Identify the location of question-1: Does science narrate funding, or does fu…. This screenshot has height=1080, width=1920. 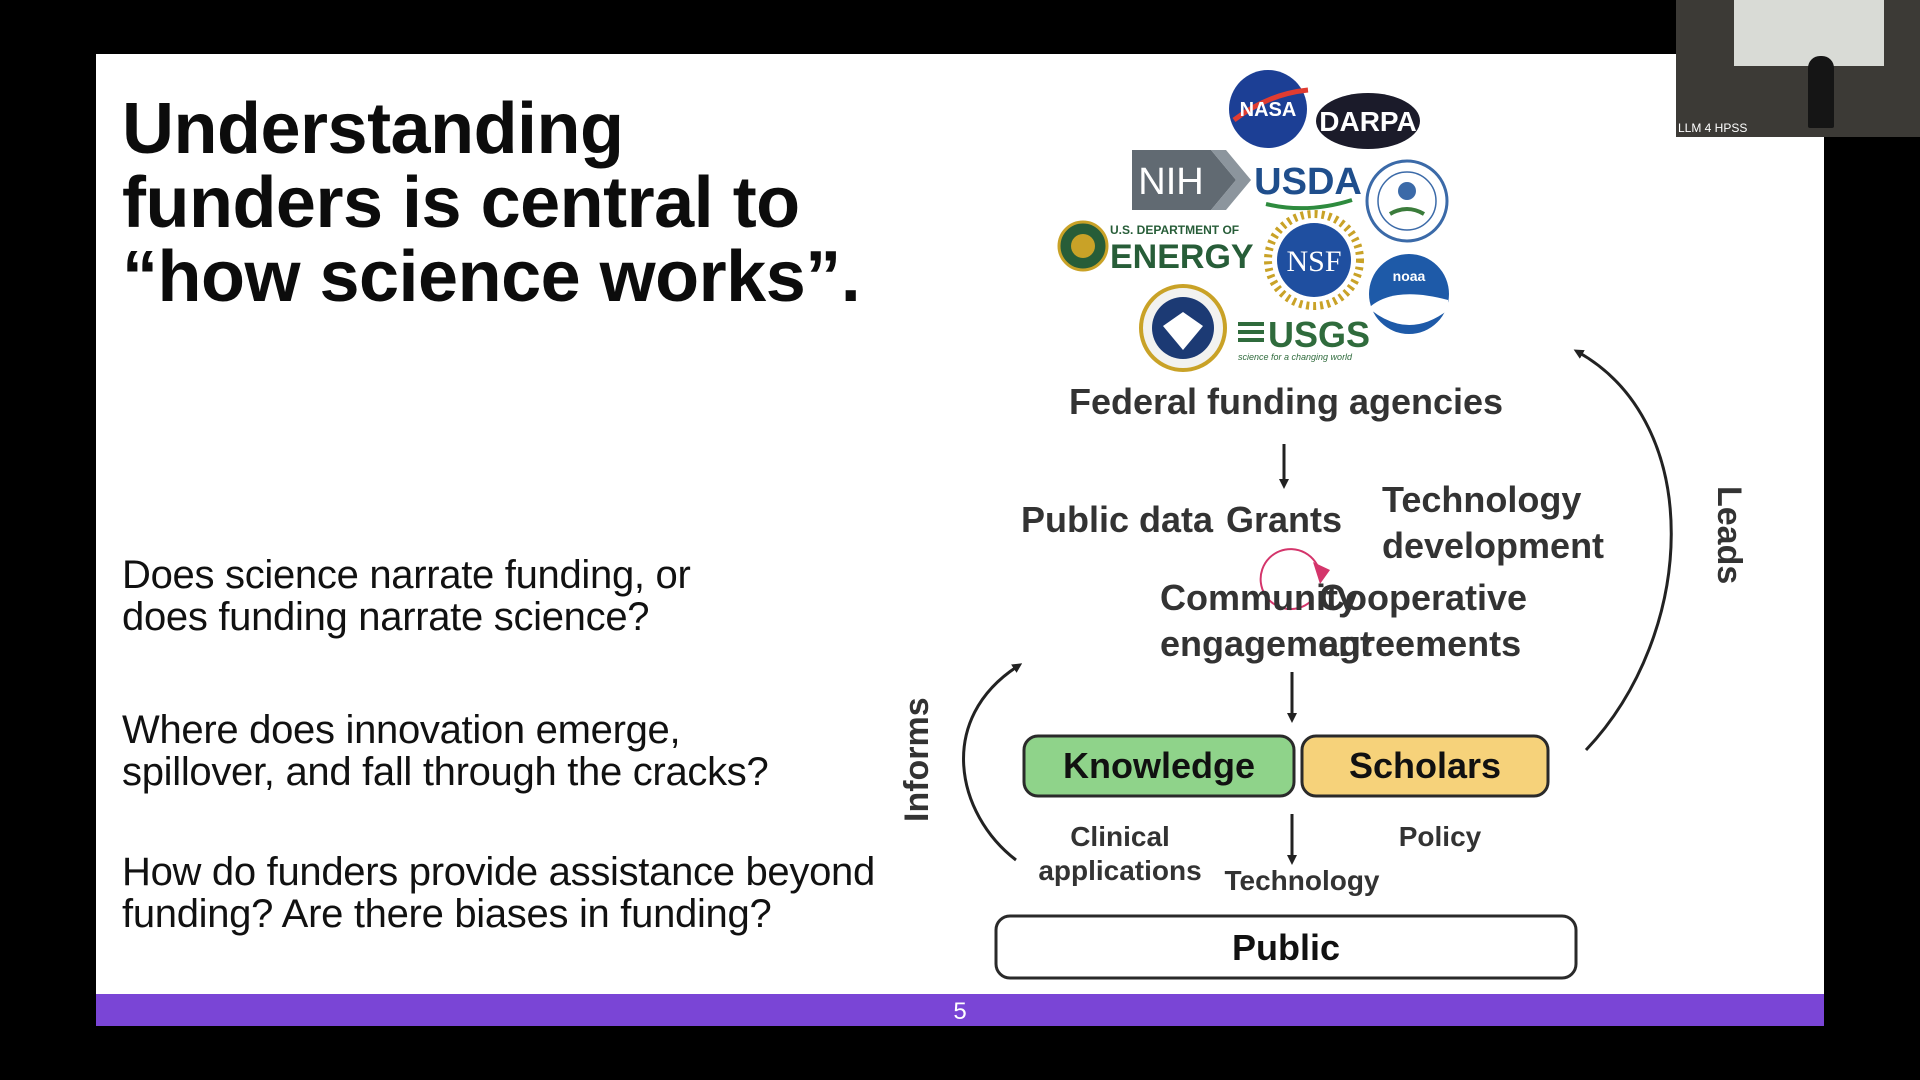
(562, 596).